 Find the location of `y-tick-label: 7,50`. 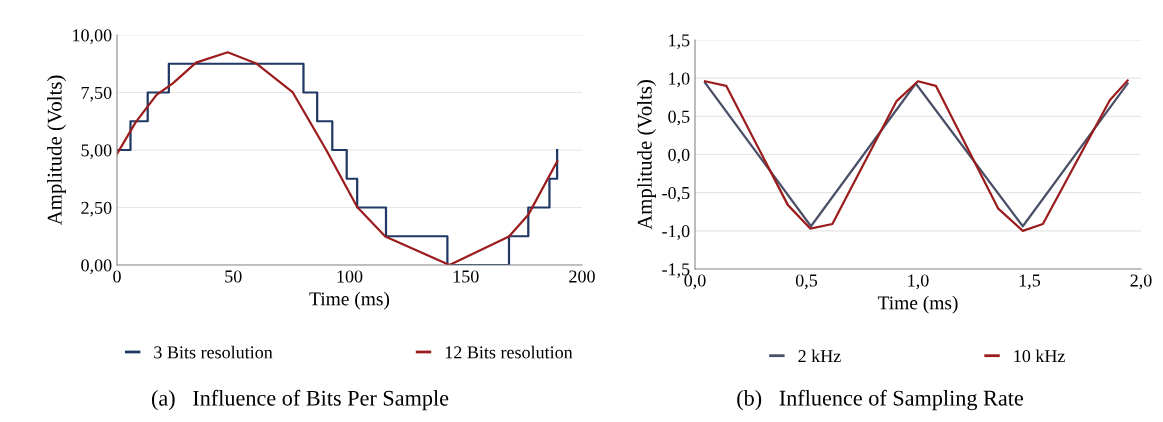

y-tick-label: 7,50 is located at coordinates (96, 94).